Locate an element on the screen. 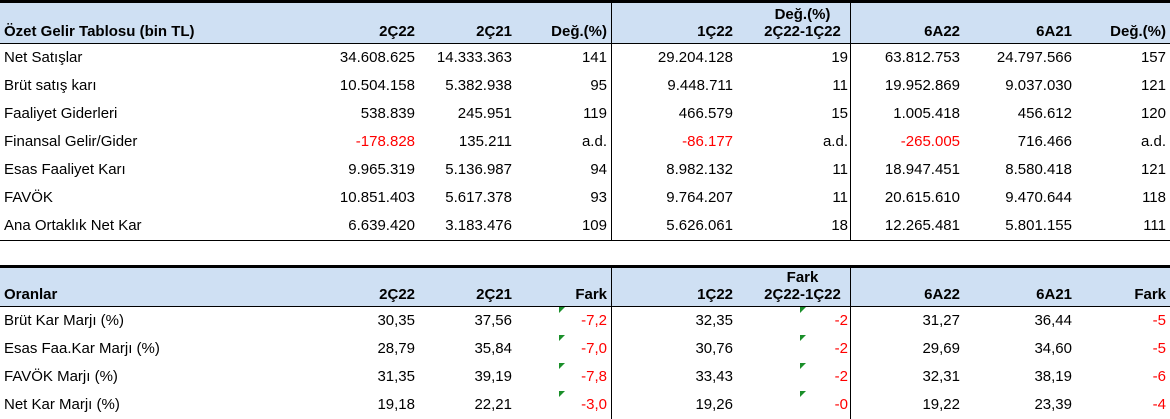 This screenshot has height=419, width=1170. table-cell: 716.466 is located at coordinates (1044, 141).